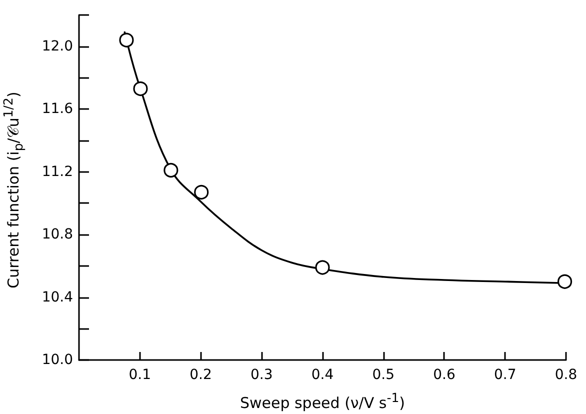  Describe the element at coordinates (201, 375) in the screenshot. I see `x-tick-label: 0.2` at that location.